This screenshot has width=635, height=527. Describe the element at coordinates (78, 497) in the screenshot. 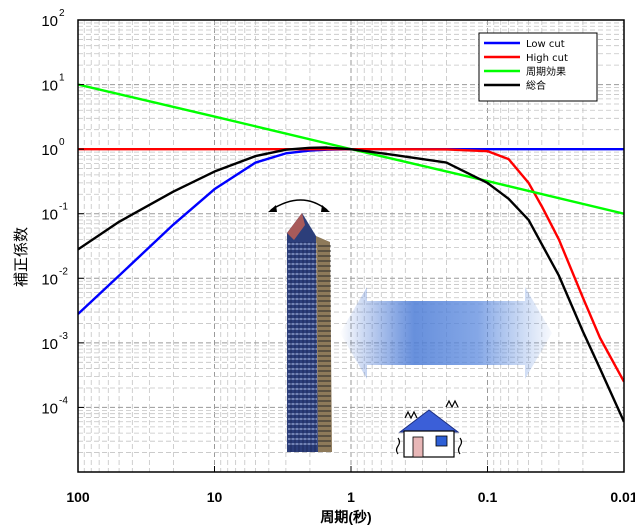

I see `x-tick-label: 100` at that location.